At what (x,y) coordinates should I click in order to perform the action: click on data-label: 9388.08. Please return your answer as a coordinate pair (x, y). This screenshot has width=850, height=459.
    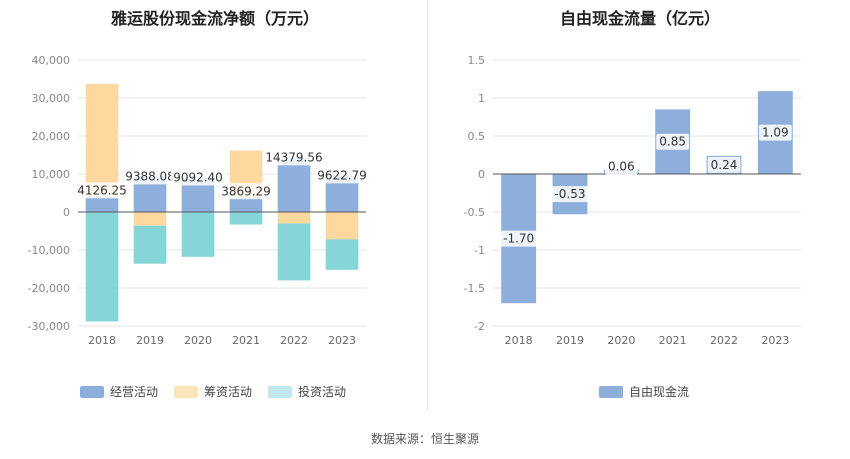
    Looking at the image, I should click on (150, 176).